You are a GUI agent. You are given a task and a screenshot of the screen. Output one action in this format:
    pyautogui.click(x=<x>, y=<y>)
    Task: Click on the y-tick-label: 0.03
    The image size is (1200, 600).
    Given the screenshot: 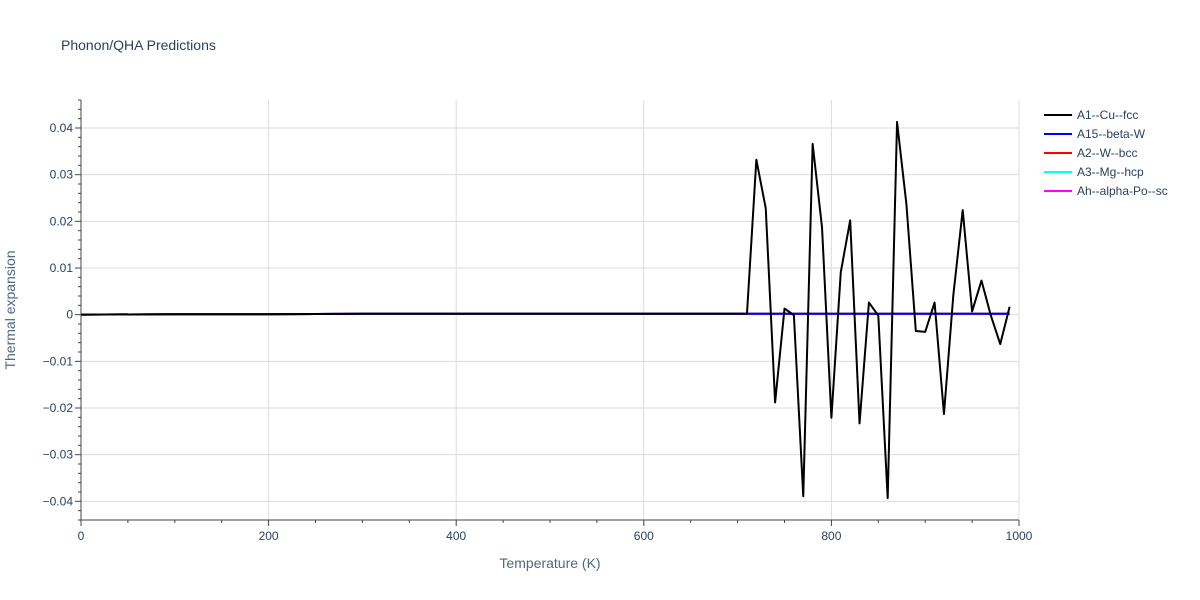 What is the action you would take?
    pyautogui.click(x=62, y=175)
    